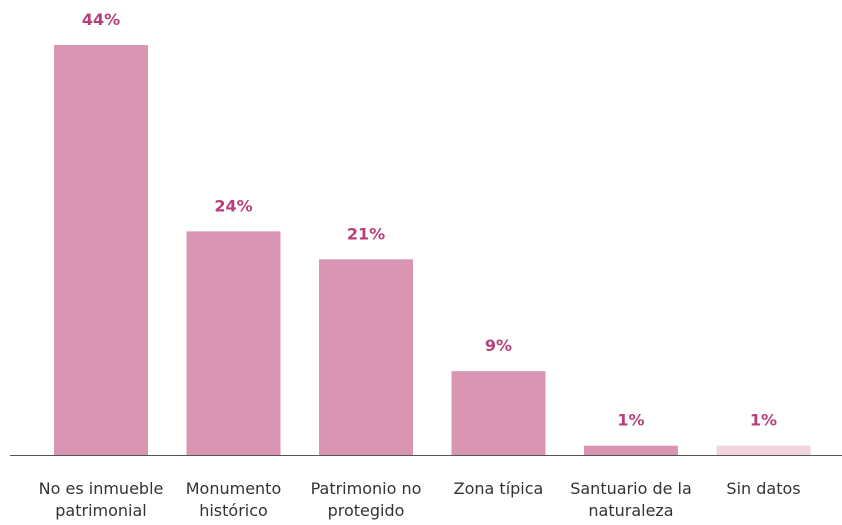 The width and height of the screenshot is (842, 525). What do you see at coordinates (101, 499) in the screenshot?
I see `x-tick-label: No es inmueble patrimonial` at bounding box center [101, 499].